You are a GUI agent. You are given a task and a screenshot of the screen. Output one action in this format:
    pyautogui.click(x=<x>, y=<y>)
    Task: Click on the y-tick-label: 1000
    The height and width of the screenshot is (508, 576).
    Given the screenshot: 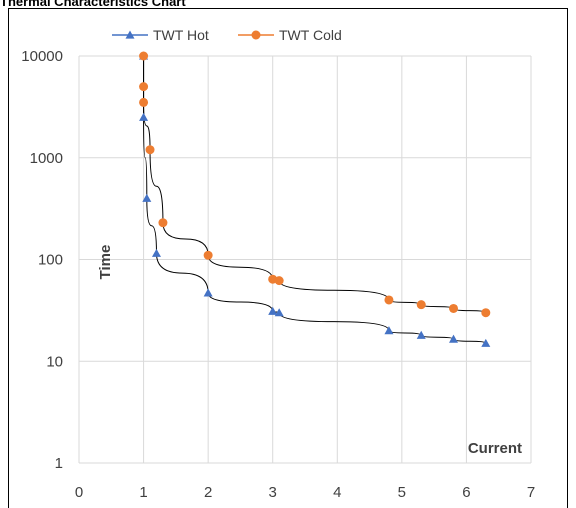 What is the action you would take?
    pyautogui.click(x=46, y=158)
    